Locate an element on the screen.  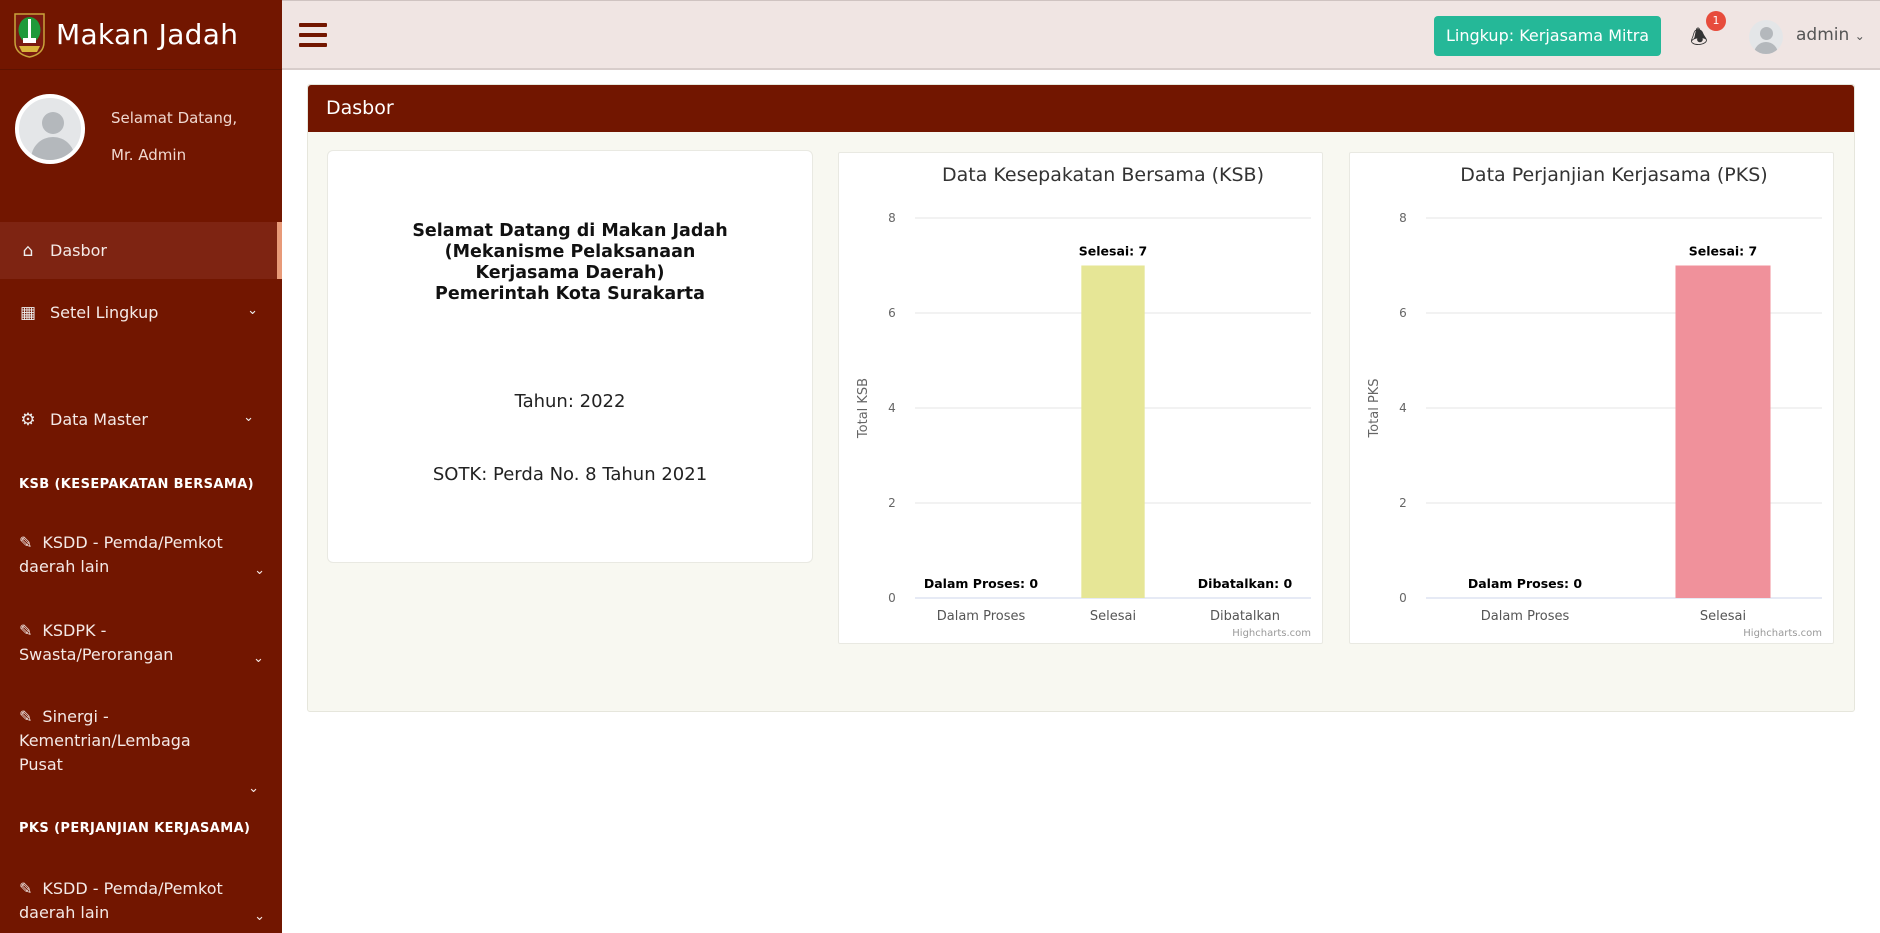
sidebar-item-ksb-sinergi: ✎ Sinergi - Kementrian/Lembaga Pusat ⌄ is located at coordinates (139, 753).